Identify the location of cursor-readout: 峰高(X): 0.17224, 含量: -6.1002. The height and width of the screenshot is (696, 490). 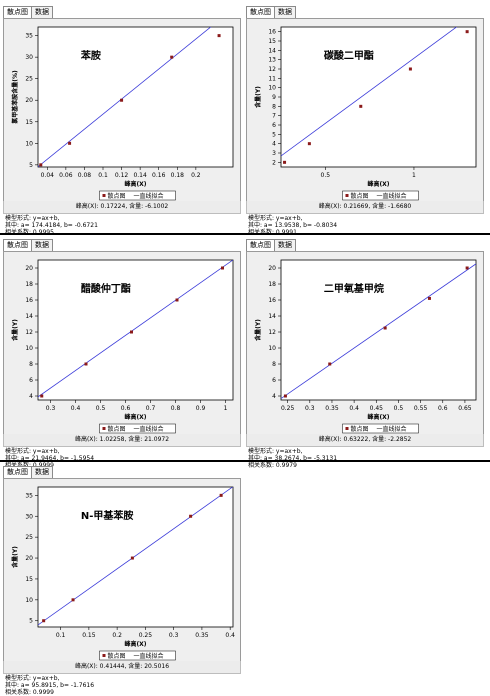
(122, 207).